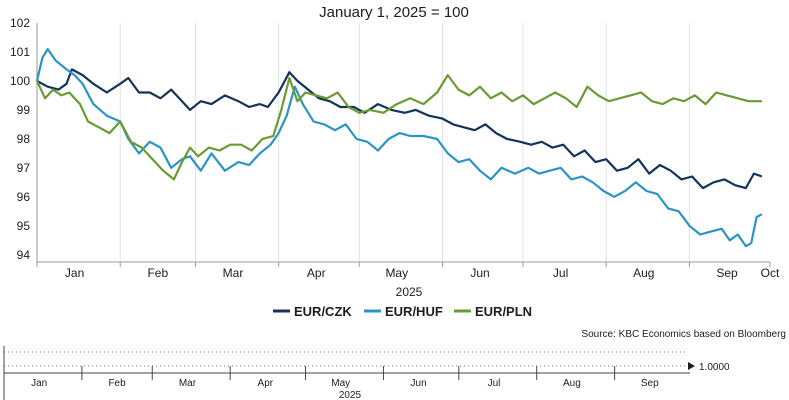  I want to click on x-tick-labels: Jan Feb Mar Apr May Jun Jul Aug Sep Oct, so click(422, 273).